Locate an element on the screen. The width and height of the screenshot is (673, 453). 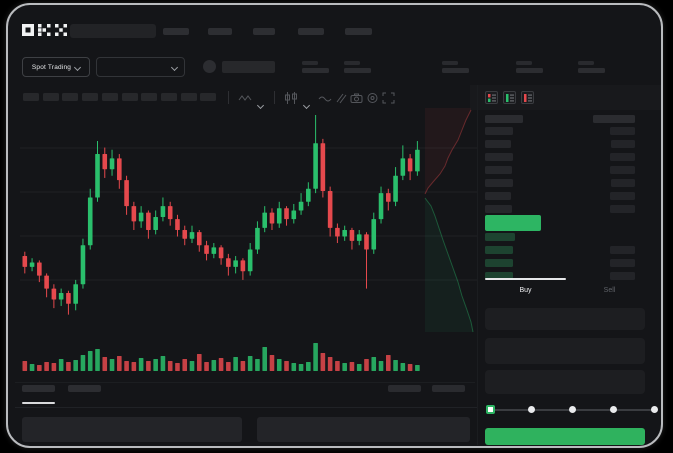
last-price-badge is located at coordinates (513, 223).